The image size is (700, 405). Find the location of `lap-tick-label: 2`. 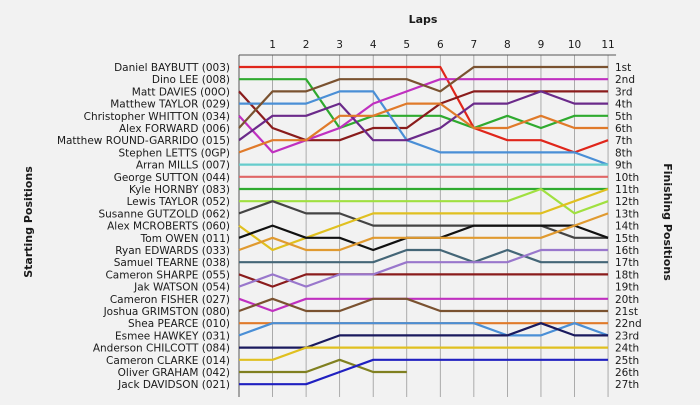

lap-tick-label: 2 is located at coordinates (306, 45).